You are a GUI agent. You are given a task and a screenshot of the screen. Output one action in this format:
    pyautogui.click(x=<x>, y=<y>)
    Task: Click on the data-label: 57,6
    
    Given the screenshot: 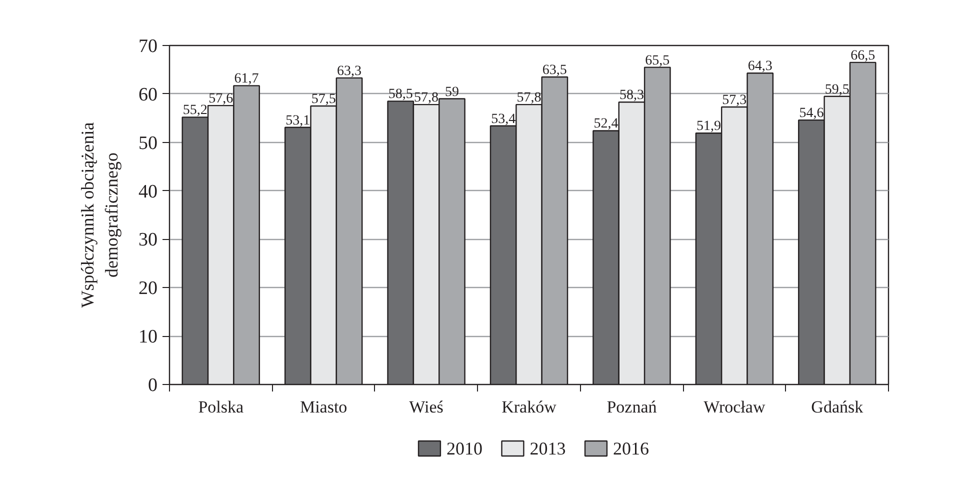 What is the action you would take?
    pyautogui.click(x=221, y=99)
    